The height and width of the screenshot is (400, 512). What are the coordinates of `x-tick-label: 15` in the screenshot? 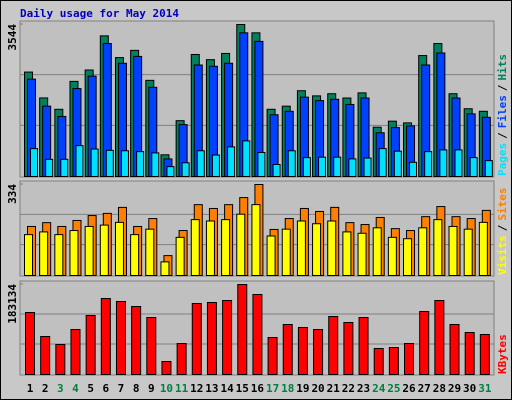 It's located at (242, 388).